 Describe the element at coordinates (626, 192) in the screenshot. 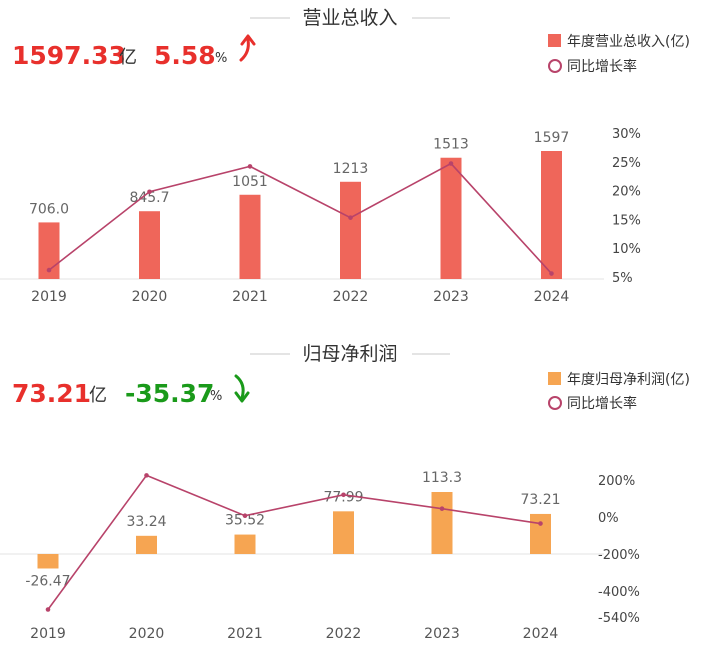

I see `y2-tick-label: 20%` at that location.